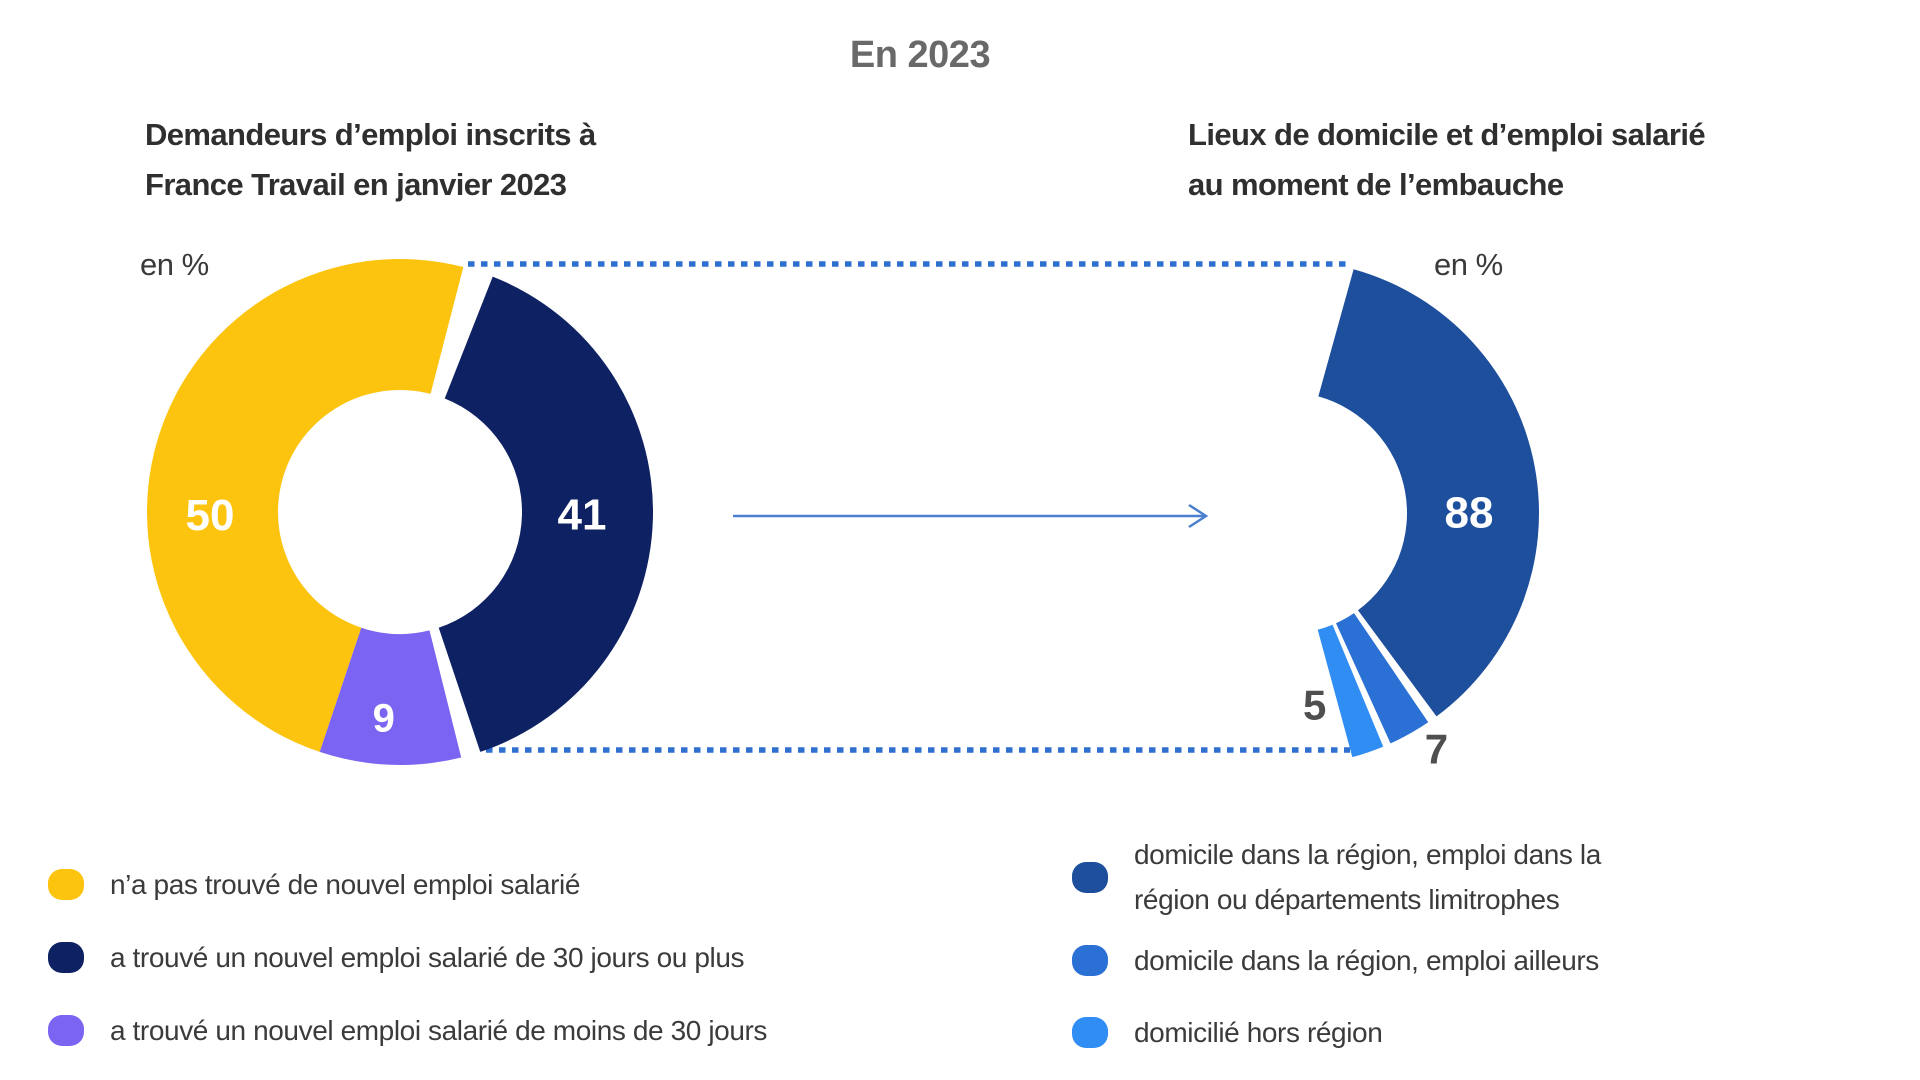  Describe the element at coordinates (210, 515) in the screenshot. I see `donut-left-value-label-0: 50` at that location.